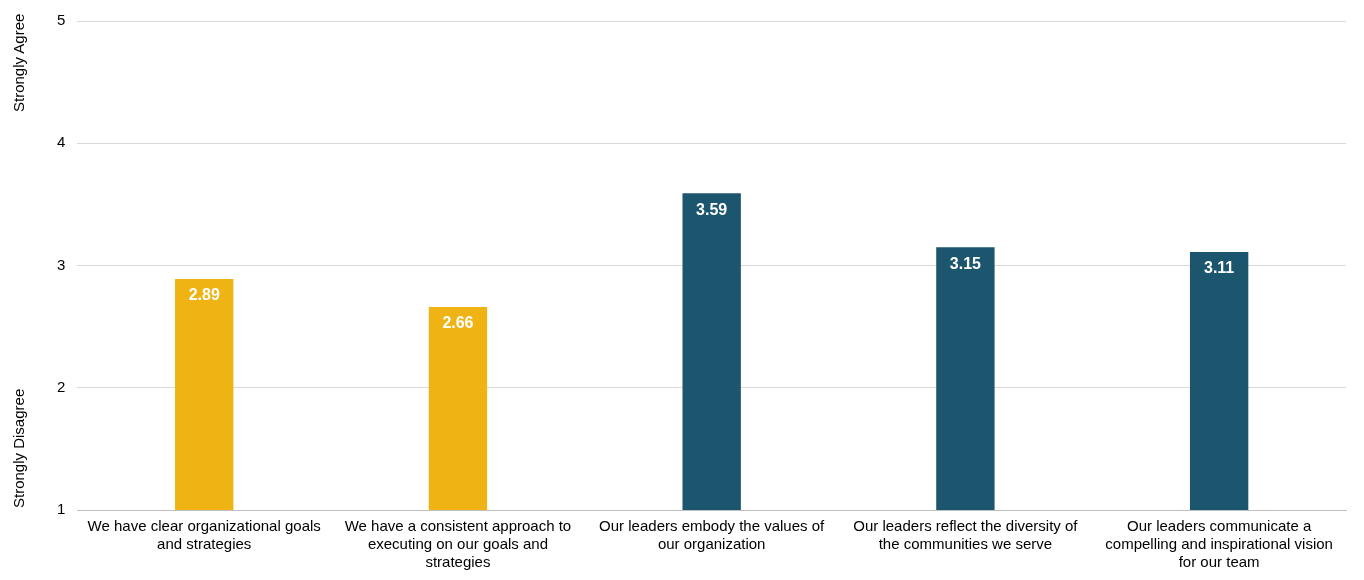  Describe the element at coordinates (712, 209) in the screenshot. I see `data-label: 3.59` at that location.